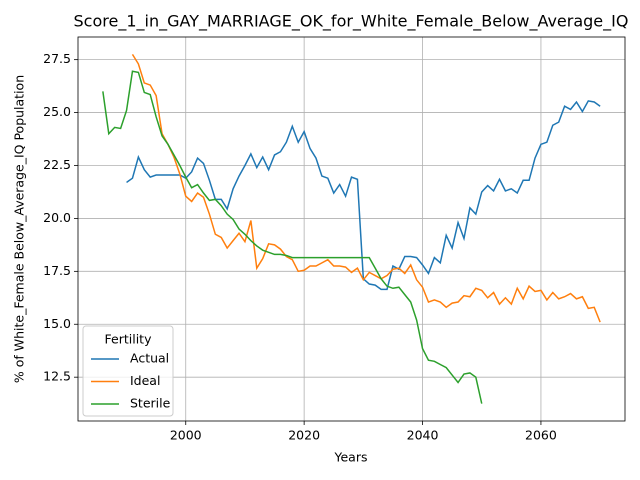 The image size is (640, 480). Describe the element at coordinates (351, 457) in the screenshot. I see `x-axis-label: Years` at that location.